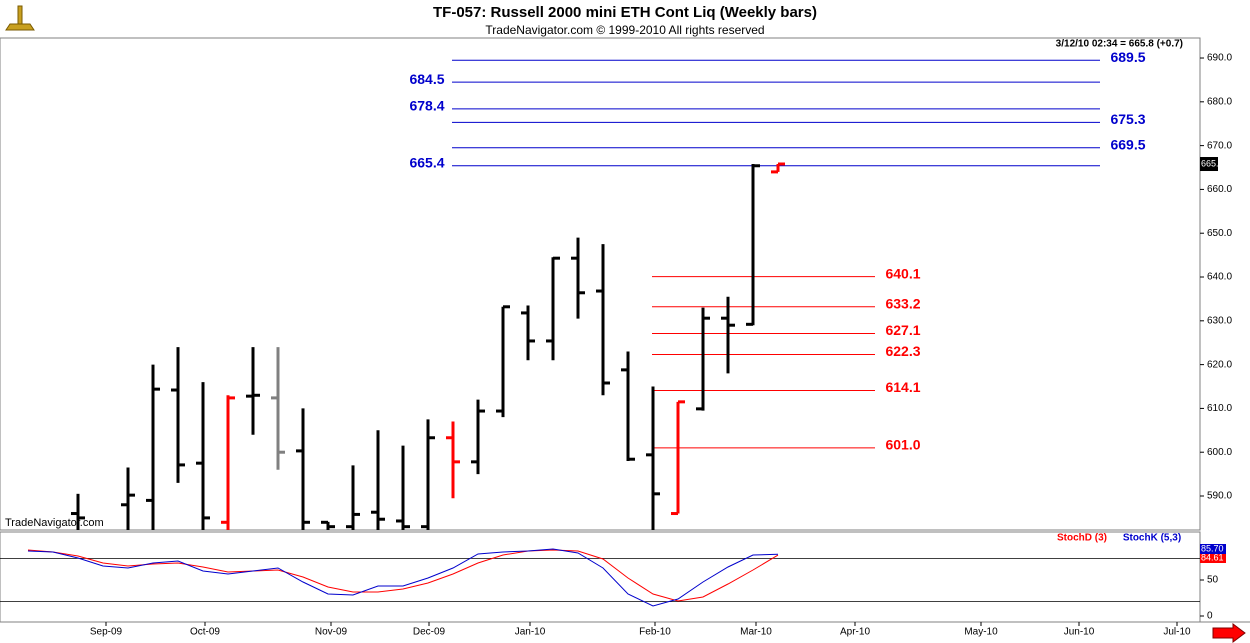 Image resolution: width=1250 pixels, height=643 pixels. What do you see at coordinates (1219, 277) in the screenshot?
I see `y-tick-label: 640.0` at bounding box center [1219, 277].